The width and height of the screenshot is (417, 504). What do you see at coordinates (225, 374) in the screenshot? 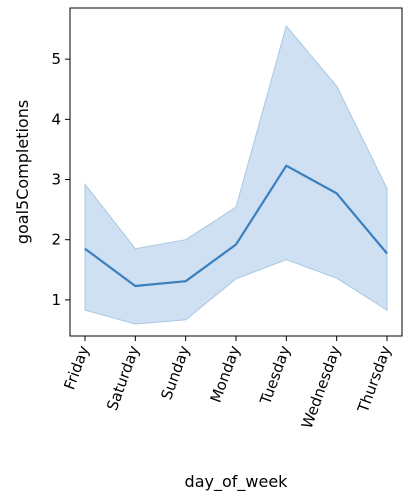
I see `x-tick-label: Monday` at bounding box center [225, 374].